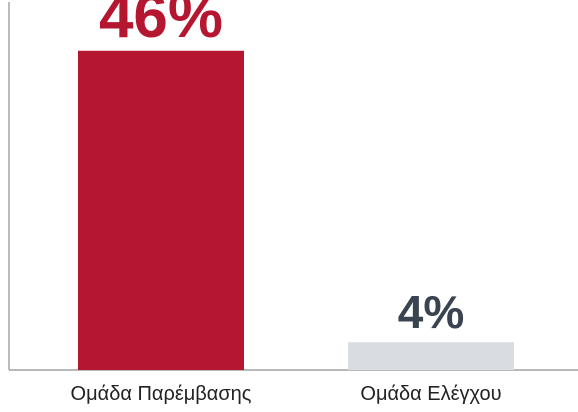  Describe the element at coordinates (430, 394) in the screenshot. I see `category-label-2: Ομάδα Ελέγχου` at that location.